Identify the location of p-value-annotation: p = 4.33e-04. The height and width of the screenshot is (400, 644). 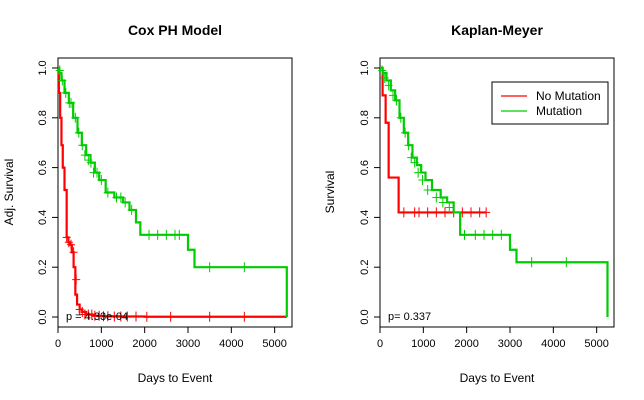
(97, 317).